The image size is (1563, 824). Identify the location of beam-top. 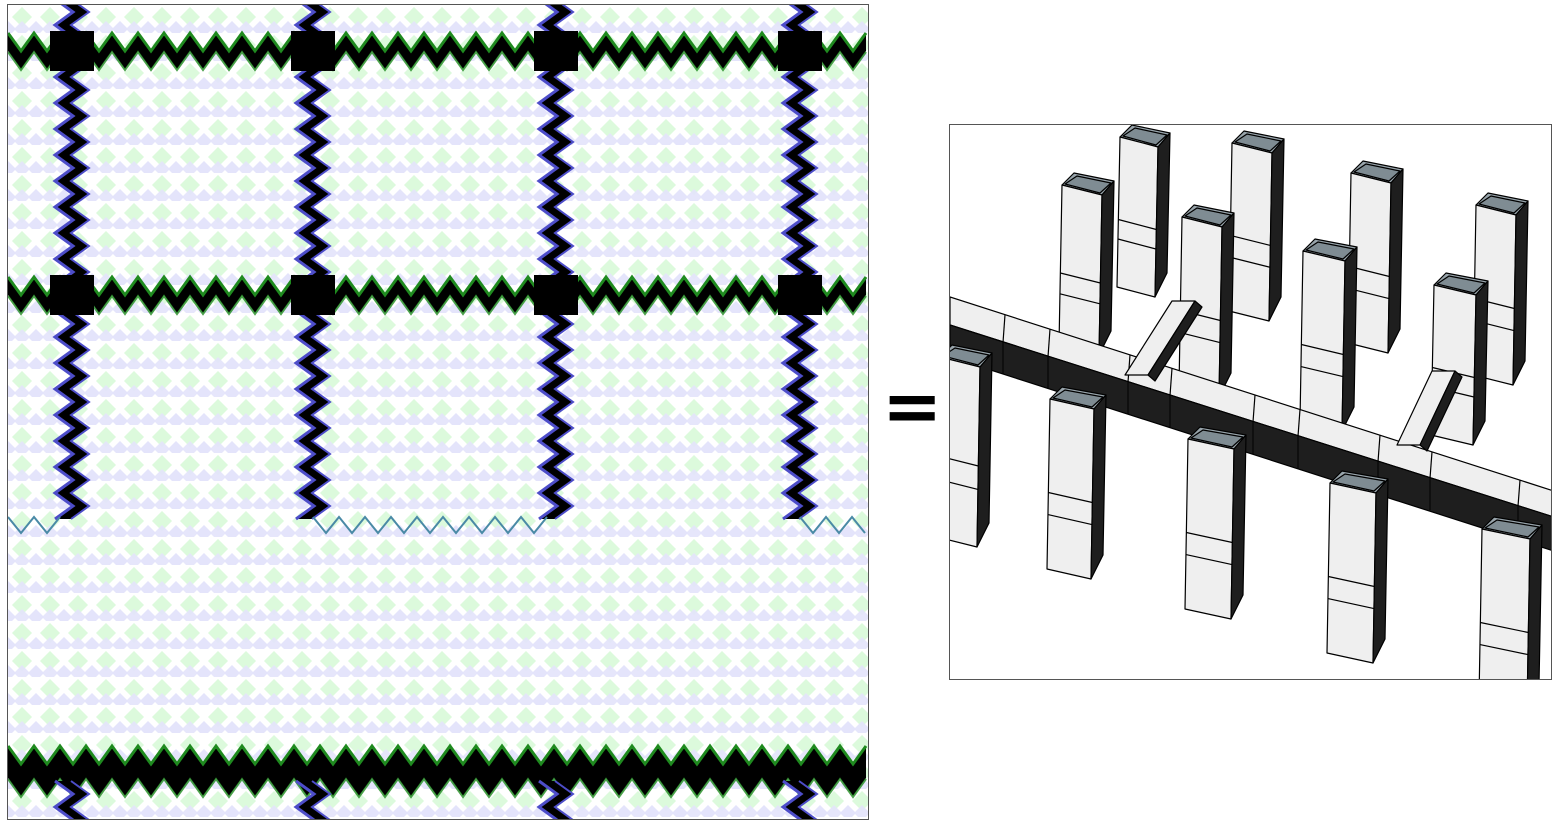
(1250, 406).